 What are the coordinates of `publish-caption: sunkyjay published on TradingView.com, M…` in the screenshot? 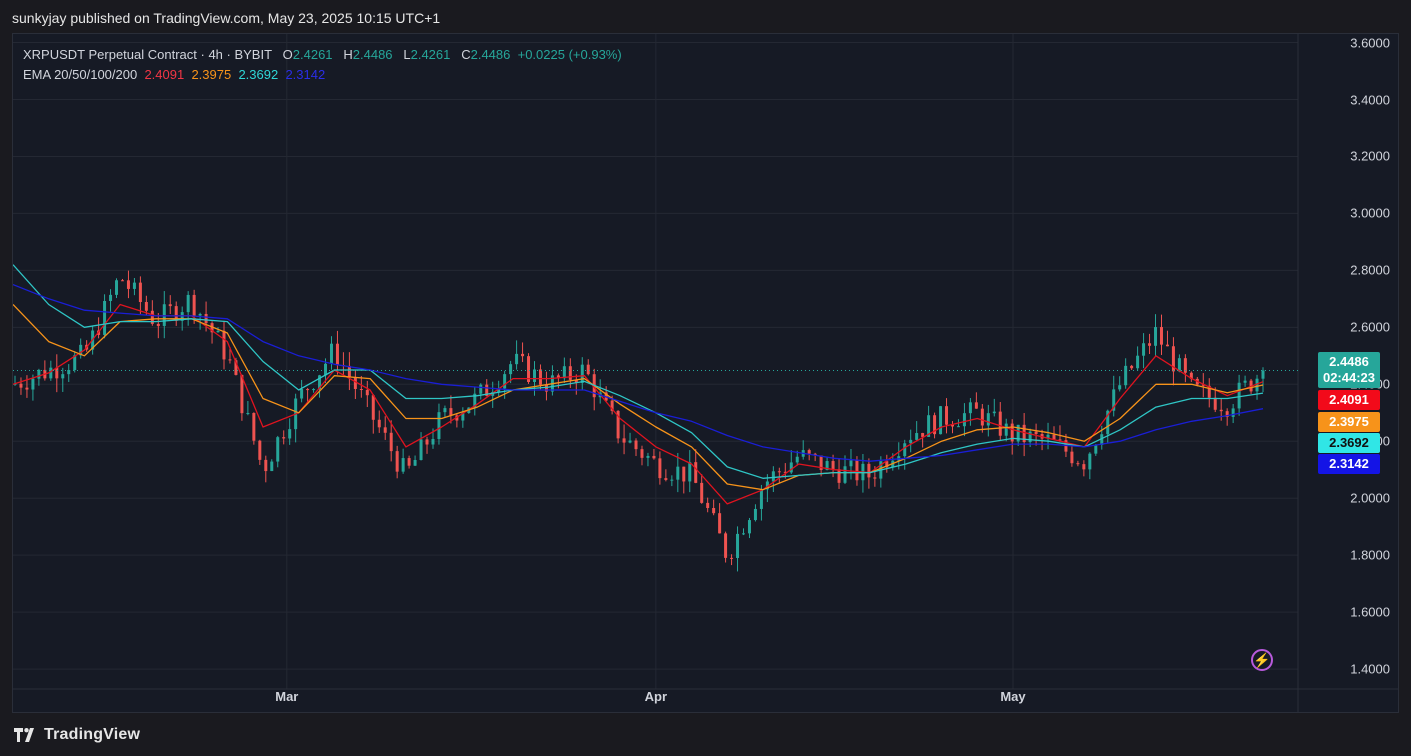 It's located at (226, 18).